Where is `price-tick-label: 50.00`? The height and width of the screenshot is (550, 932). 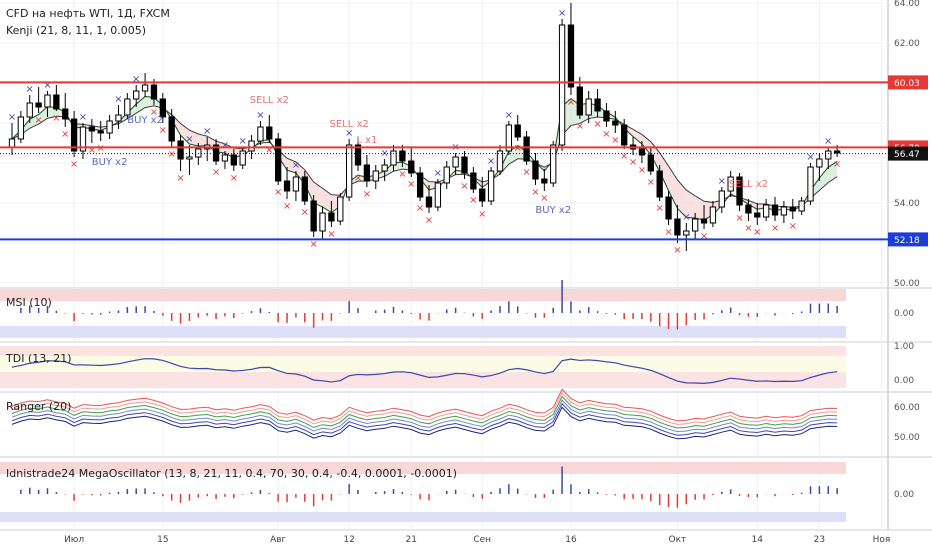 price-tick-label: 50.00 is located at coordinates (907, 284).